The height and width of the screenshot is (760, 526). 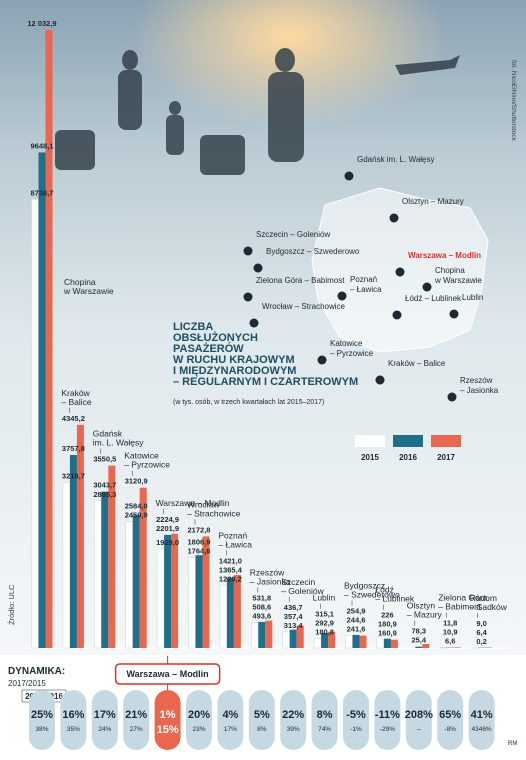 I want to click on category-label: – Jasionka, so click(x=270, y=582).